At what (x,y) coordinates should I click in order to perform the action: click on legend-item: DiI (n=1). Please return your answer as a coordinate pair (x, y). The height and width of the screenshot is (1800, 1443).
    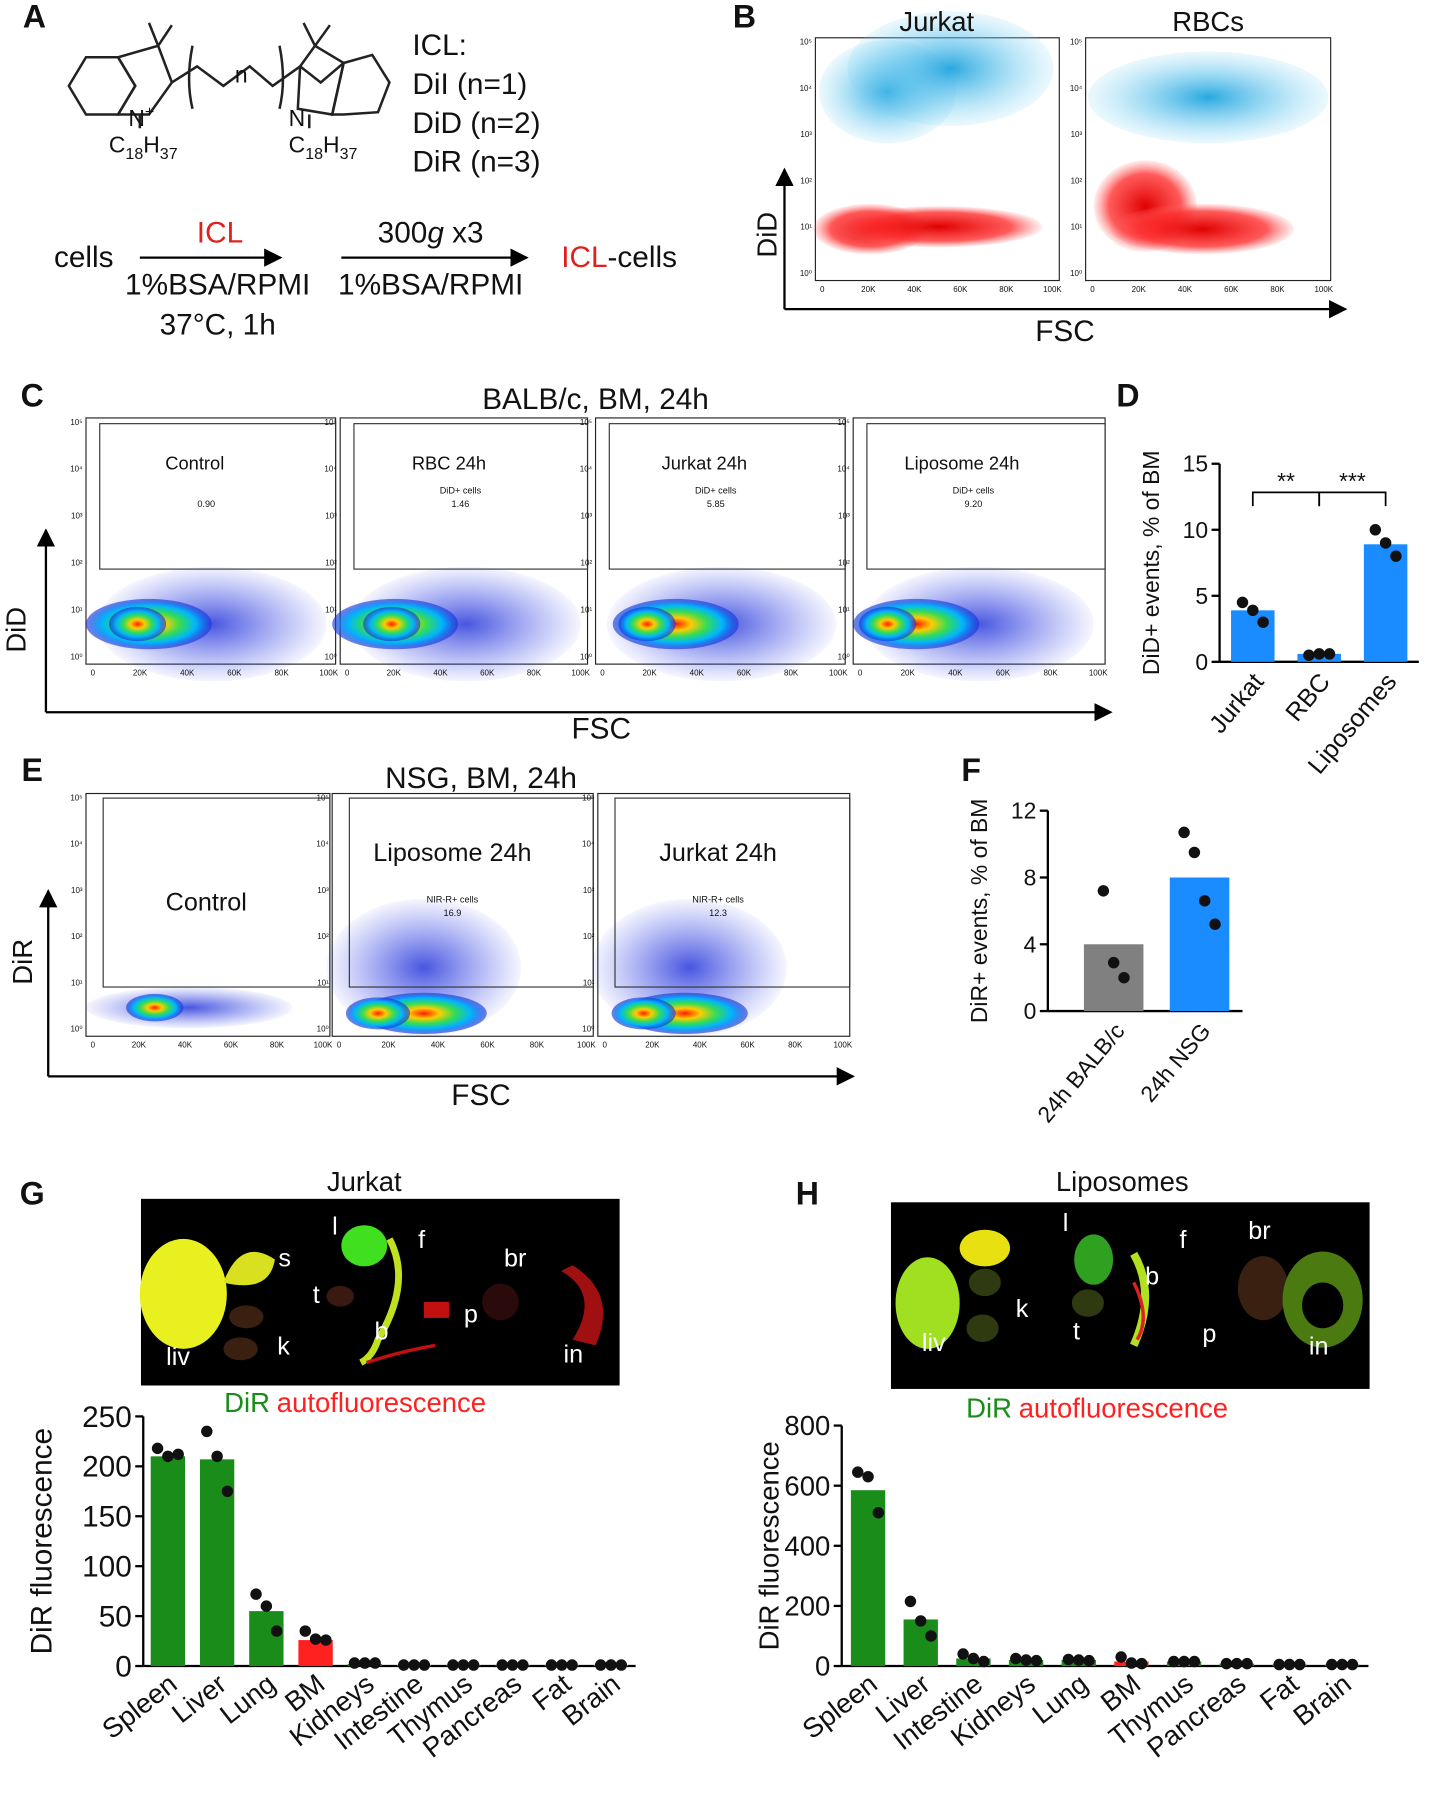
    Looking at the image, I should click on (469, 84).